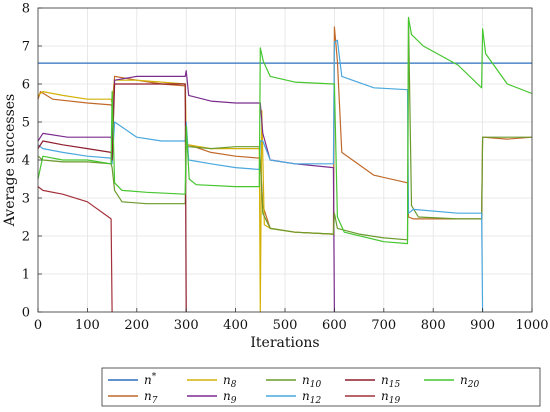  I want to click on x-tick-label: 200, so click(136, 325).